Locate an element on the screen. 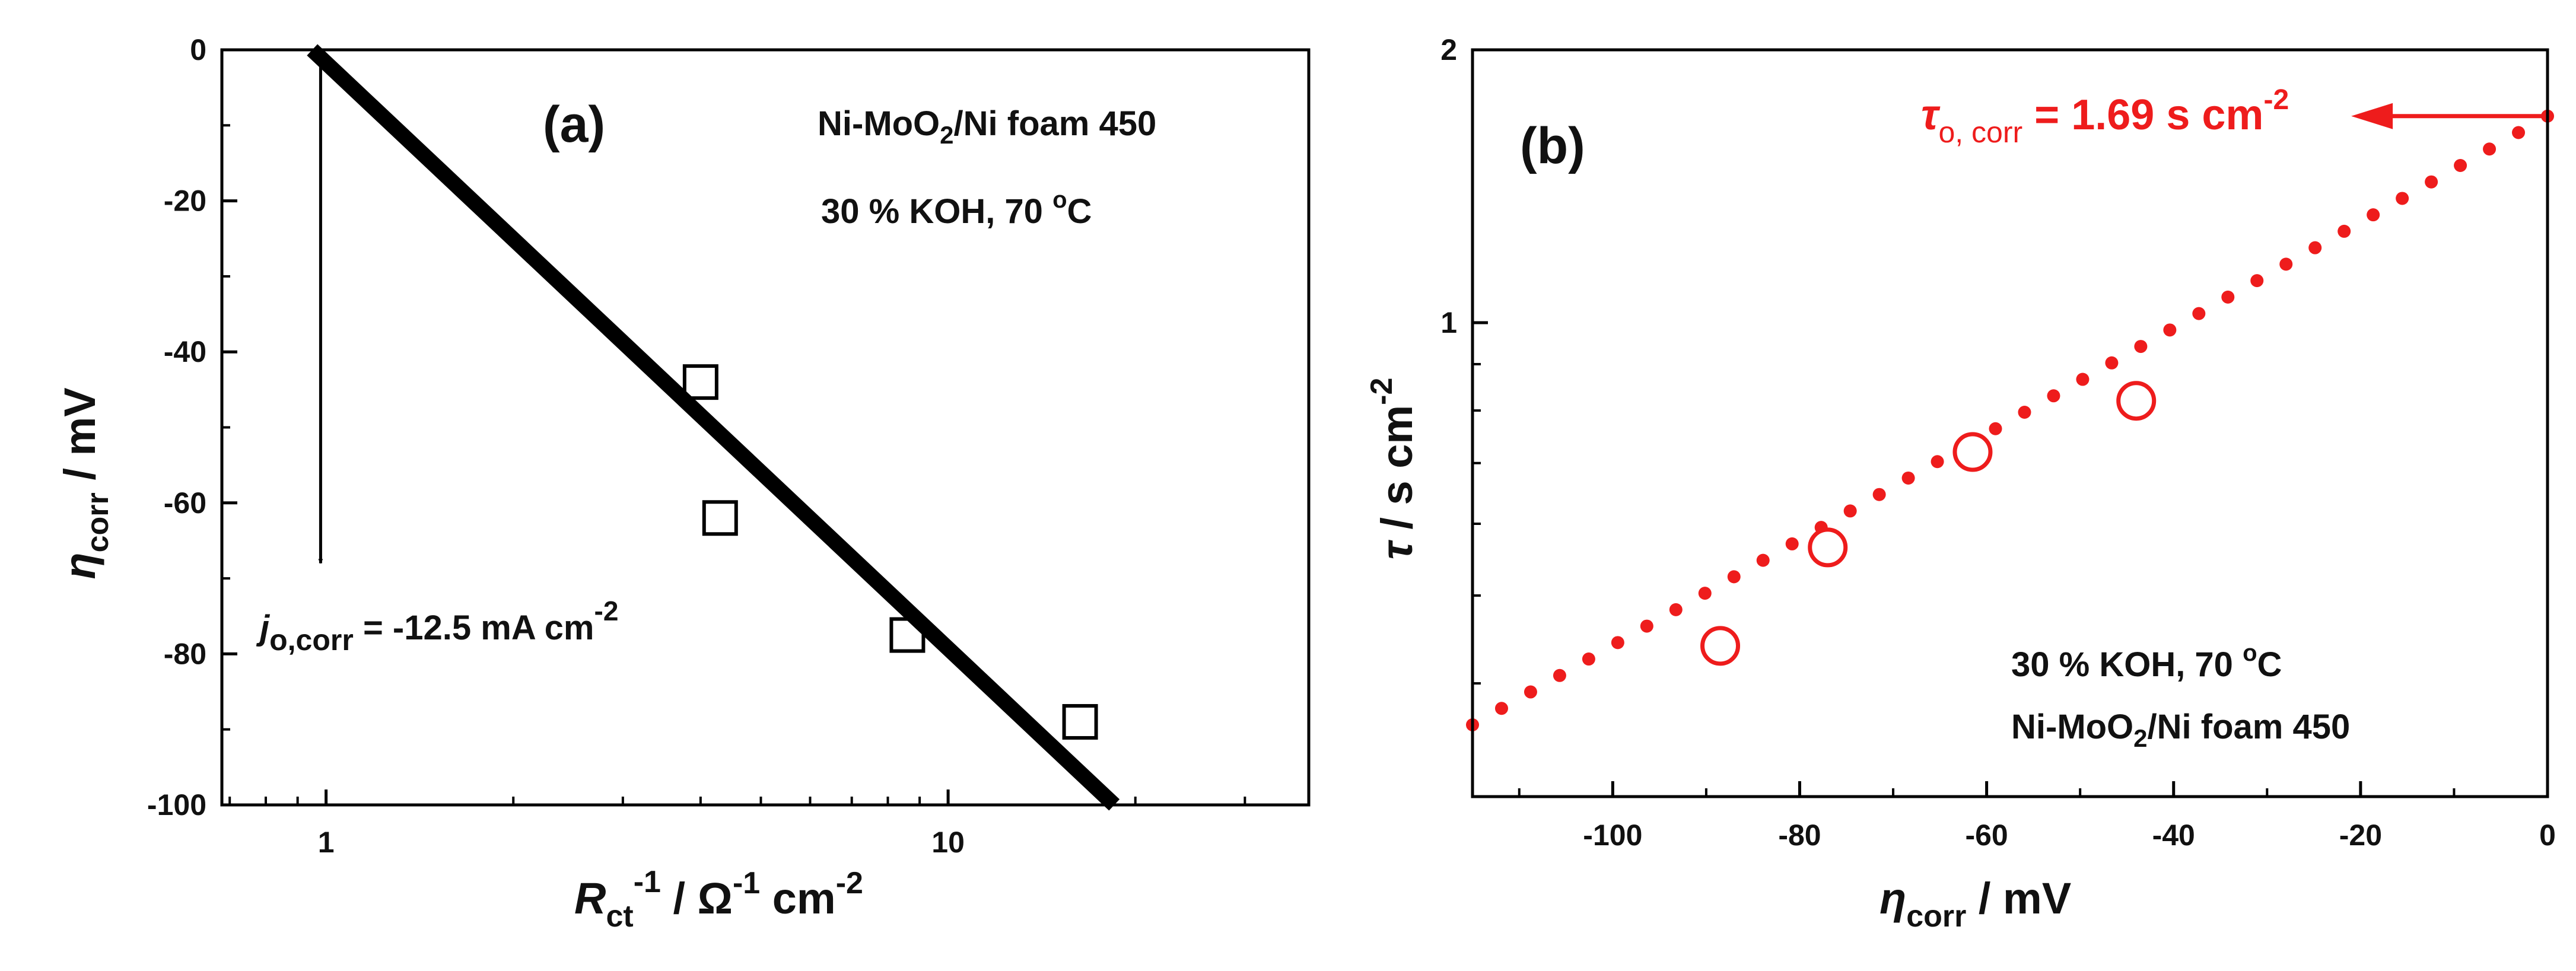 This screenshot has height=971, width=2576. tau-sup: -2 is located at coordinates (2276, 100).